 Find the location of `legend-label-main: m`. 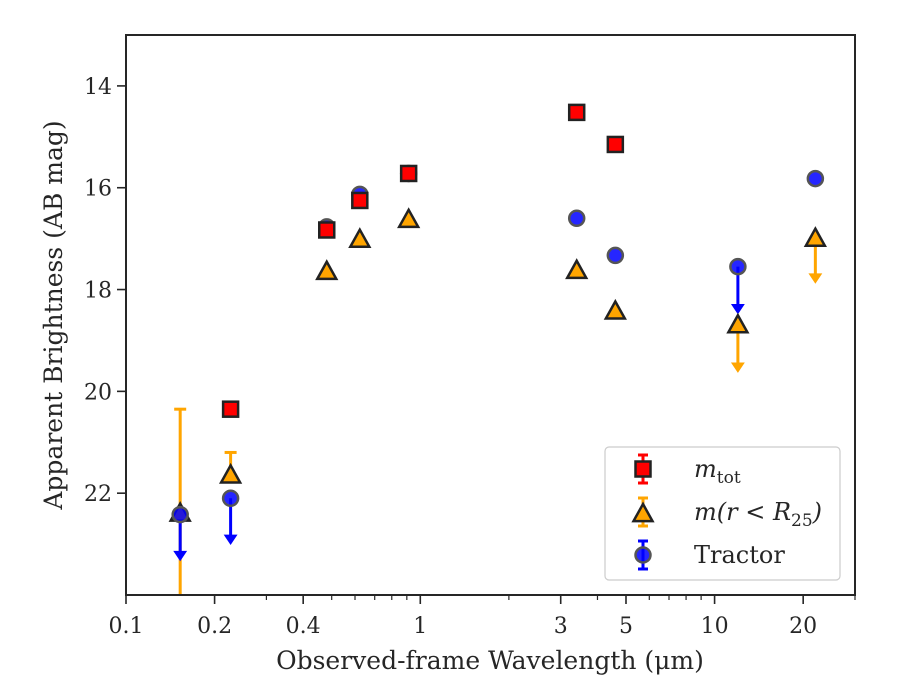

legend-label-main: m is located at coordinates (705, 469).